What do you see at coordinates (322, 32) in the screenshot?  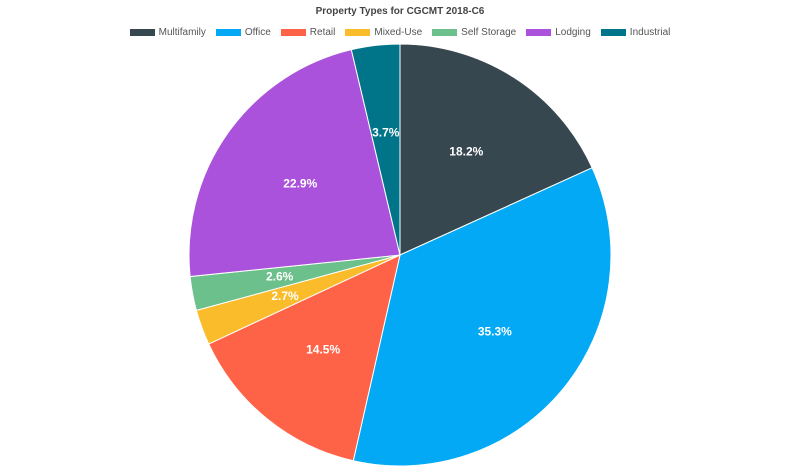 I see `legend-label: Retail` at bounding box center [322, 32].